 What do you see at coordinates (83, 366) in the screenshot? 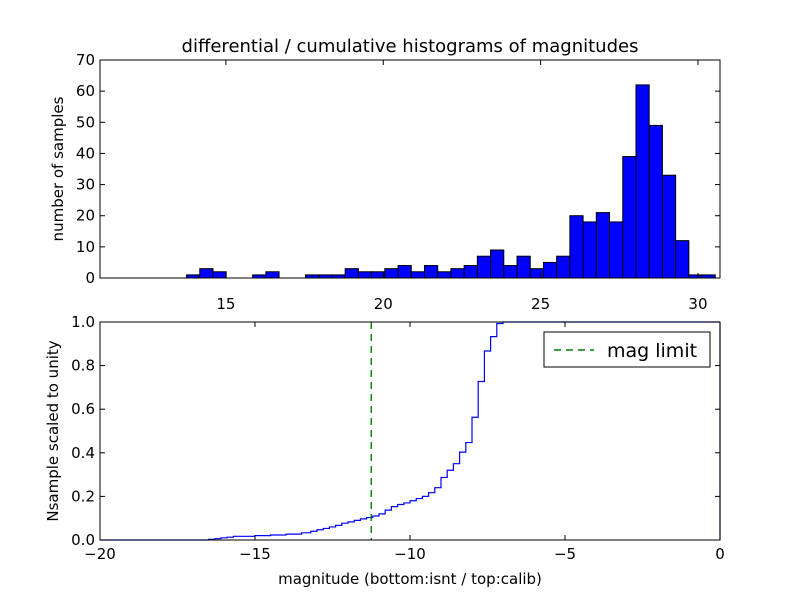
I see `y-tick-label-bottom: 0.8` at bounding box center [83, 366].